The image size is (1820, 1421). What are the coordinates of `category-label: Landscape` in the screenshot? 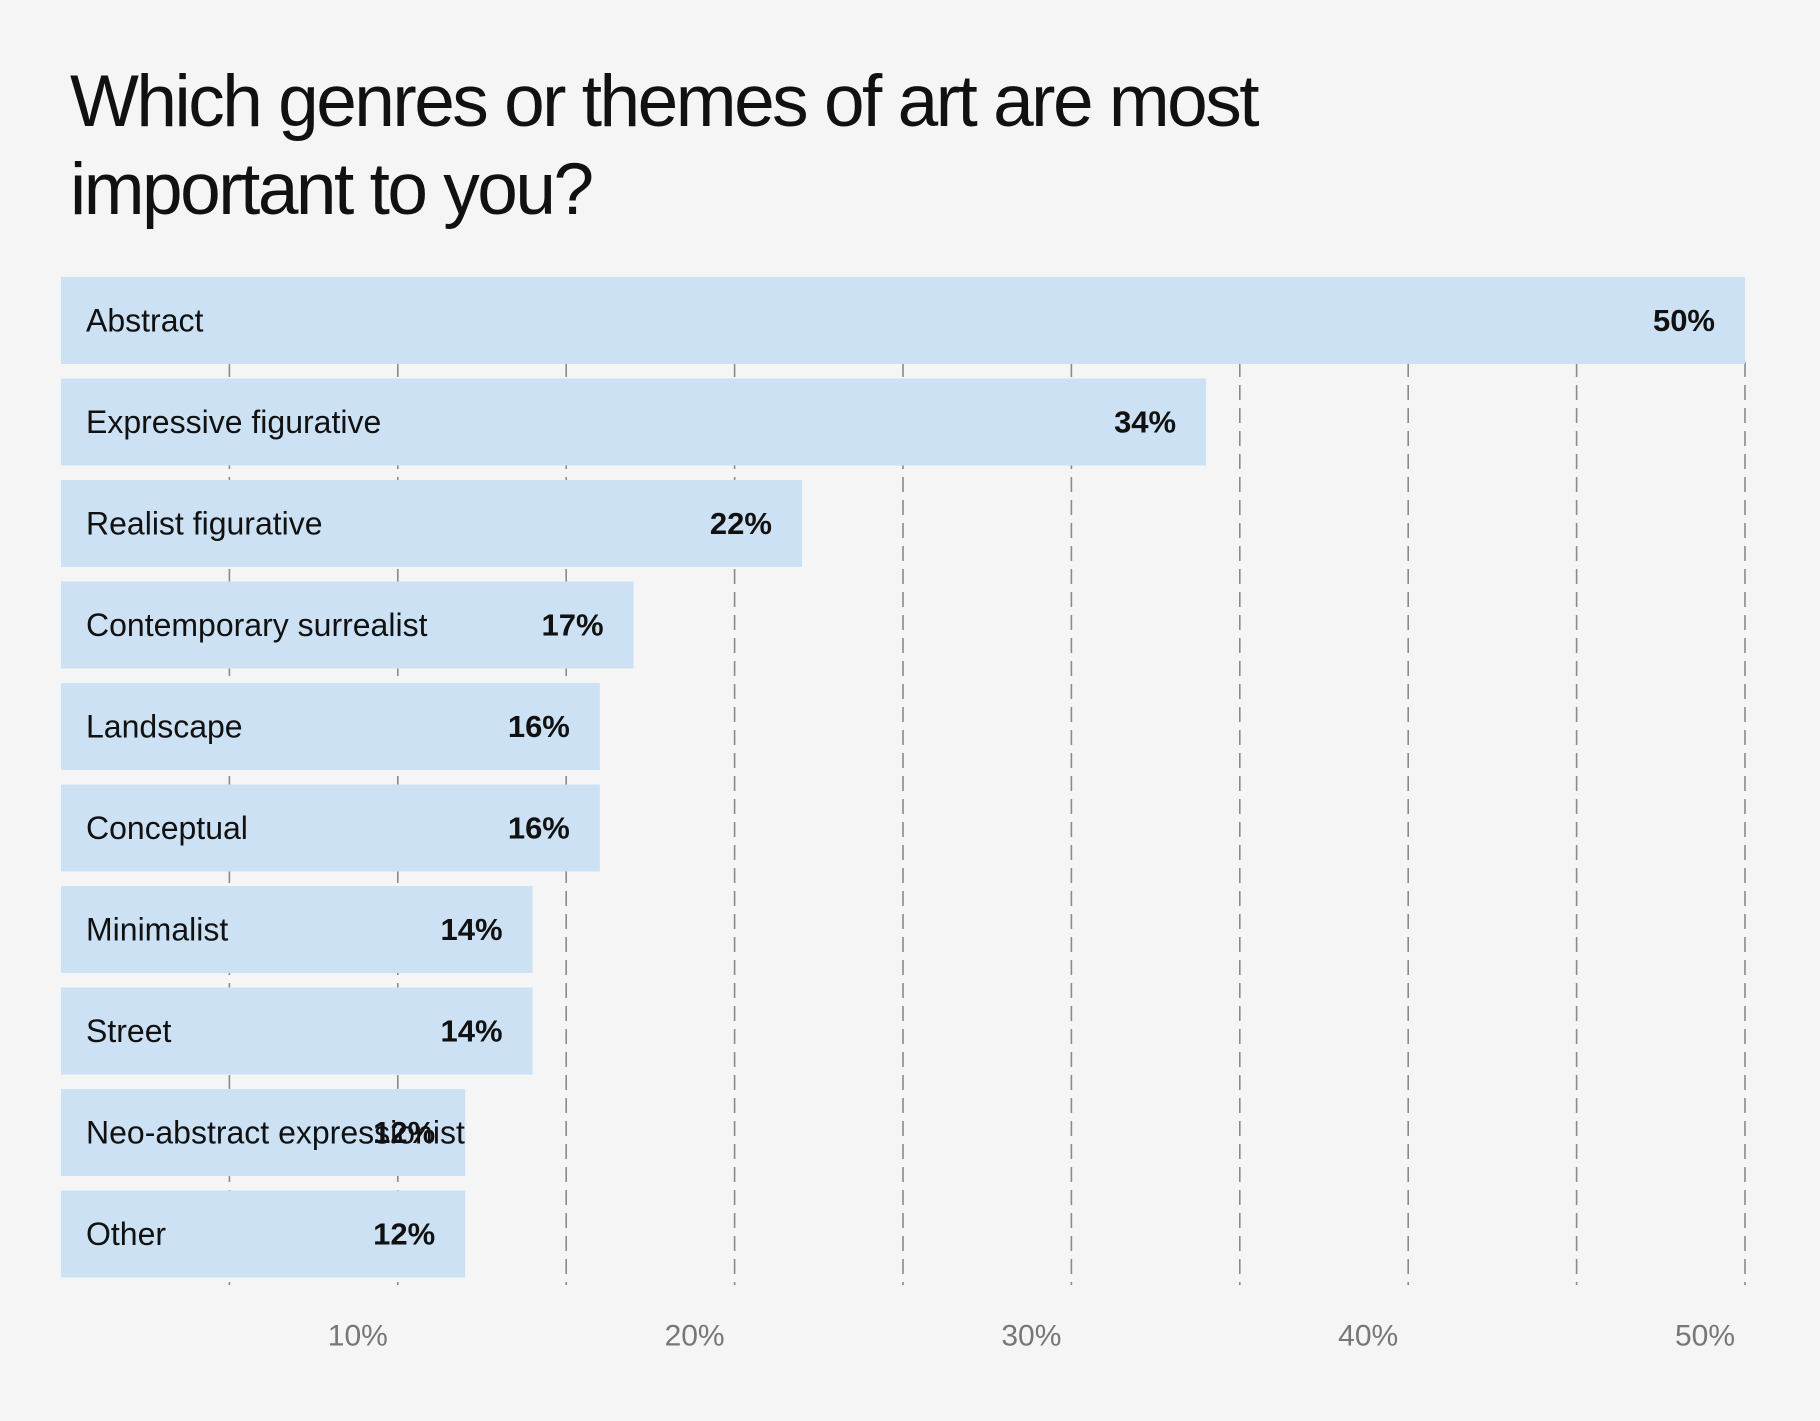 It's located at (164, 727).